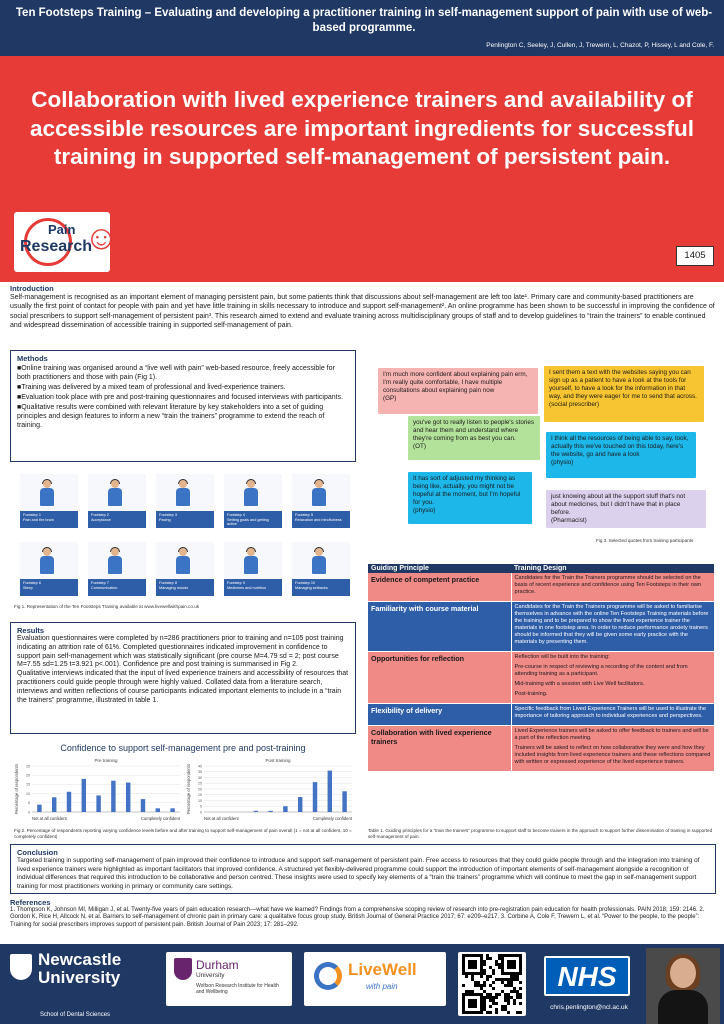 This screenshot has width=724, height=1024. Describe the element at coordinates (183, 969) in the screenshot. I see `shield-icon` at that location.